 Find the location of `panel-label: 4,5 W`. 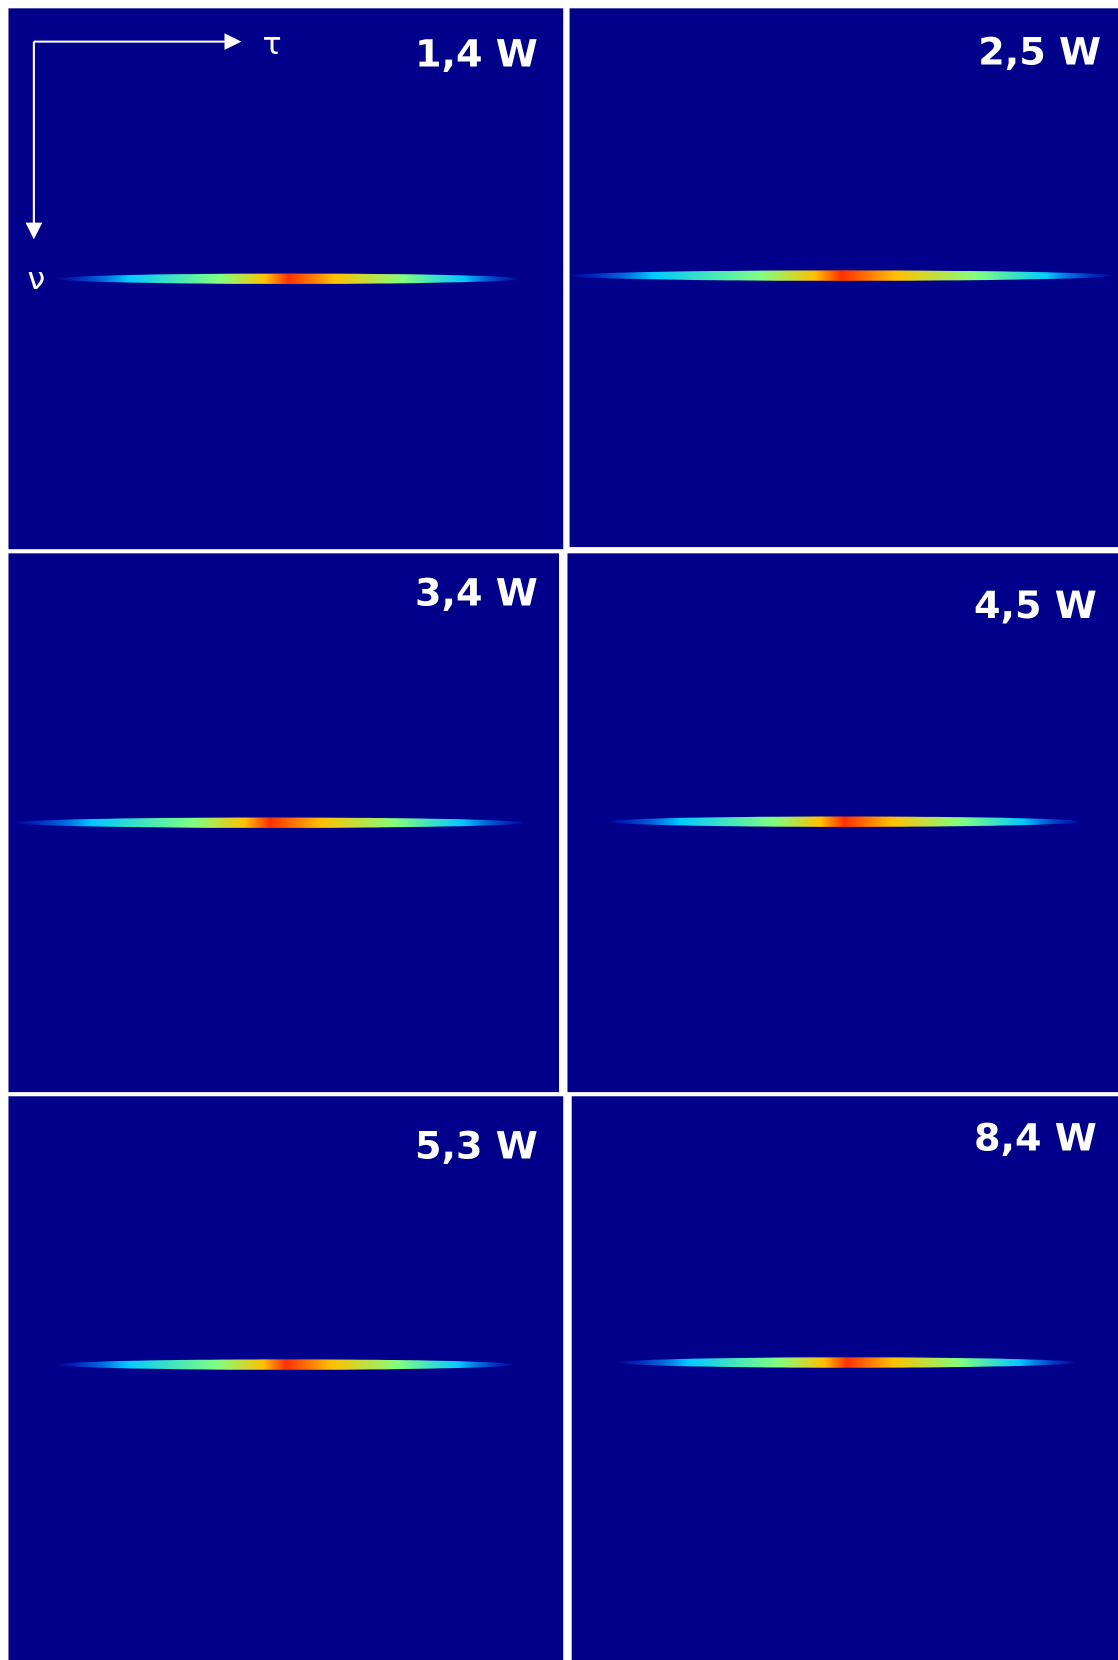

panel-label: 4,5 W is located at coordinates (1035, 605).